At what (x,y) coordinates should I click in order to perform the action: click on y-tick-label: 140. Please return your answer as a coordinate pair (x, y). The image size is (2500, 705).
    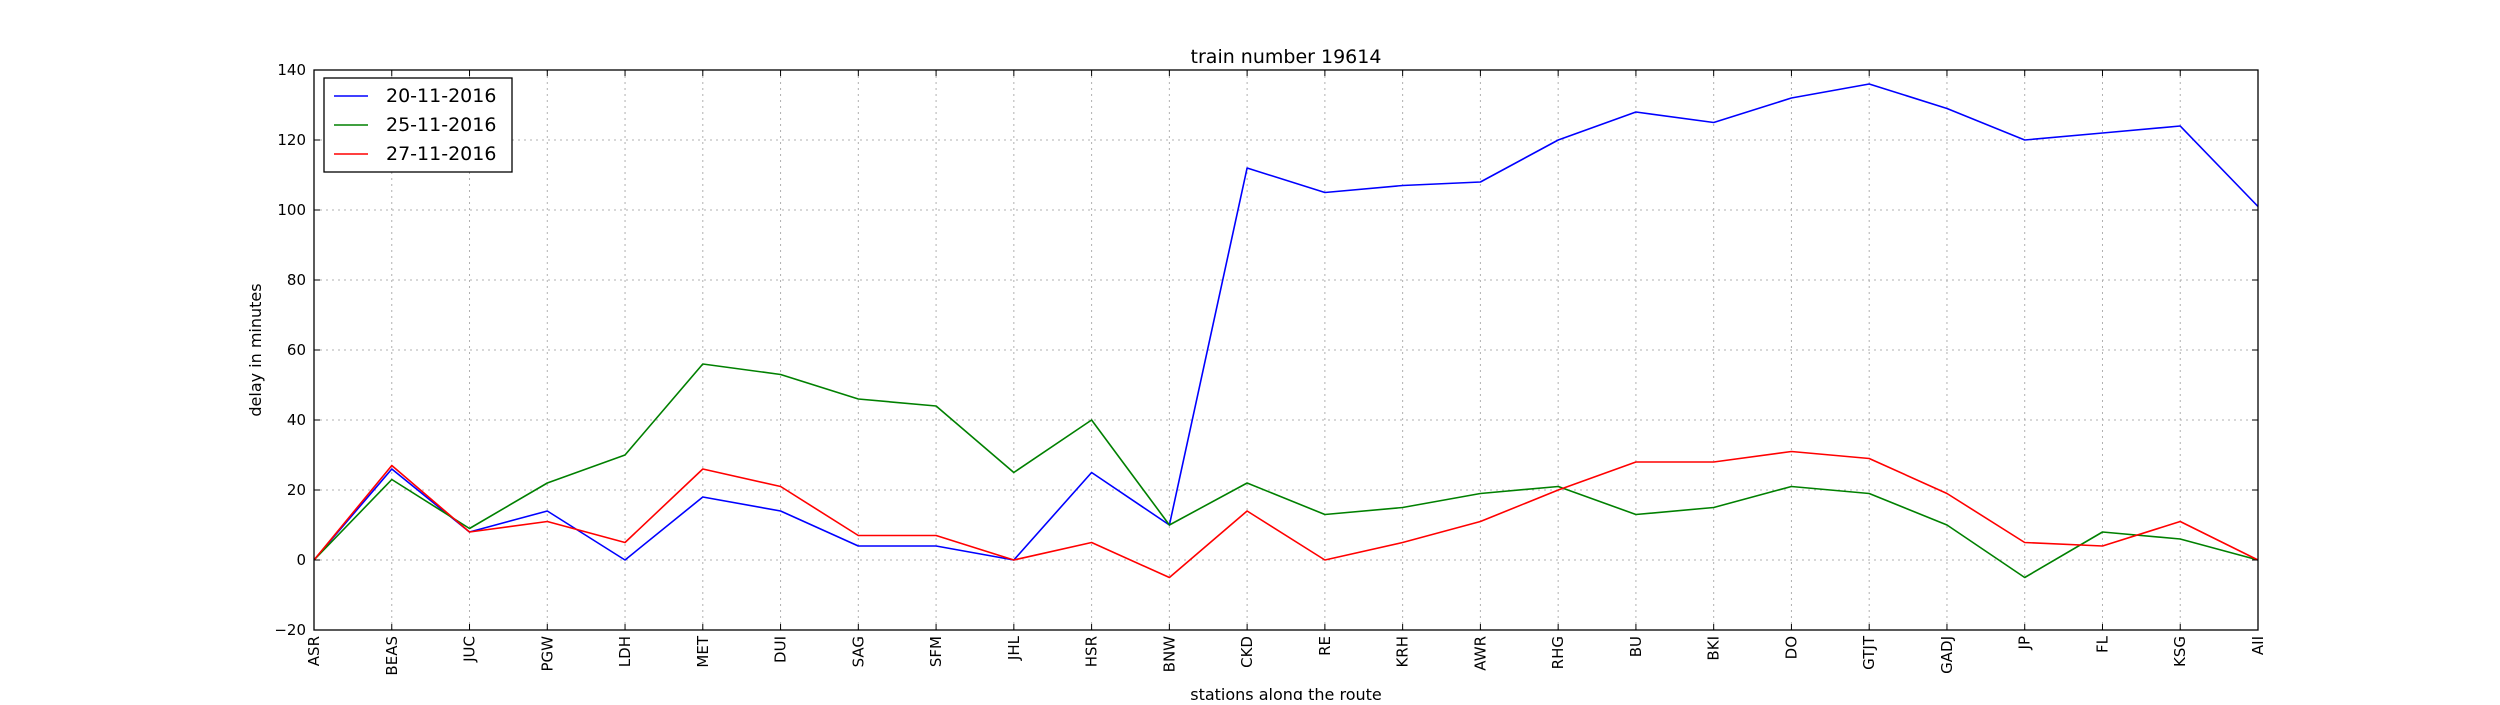
    Looking at the image, I should click on (291, 70).